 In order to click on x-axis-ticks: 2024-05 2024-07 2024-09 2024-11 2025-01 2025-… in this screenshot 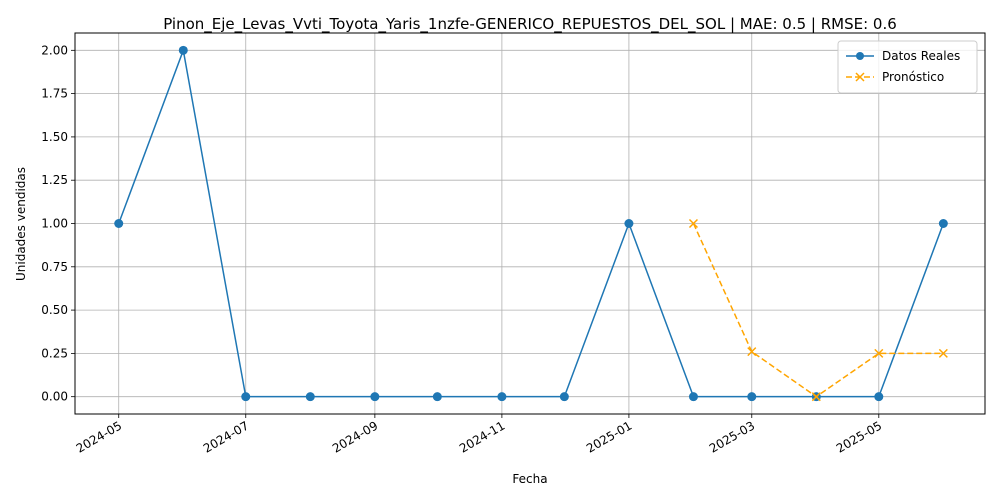, I will do `click(479, 435)`.